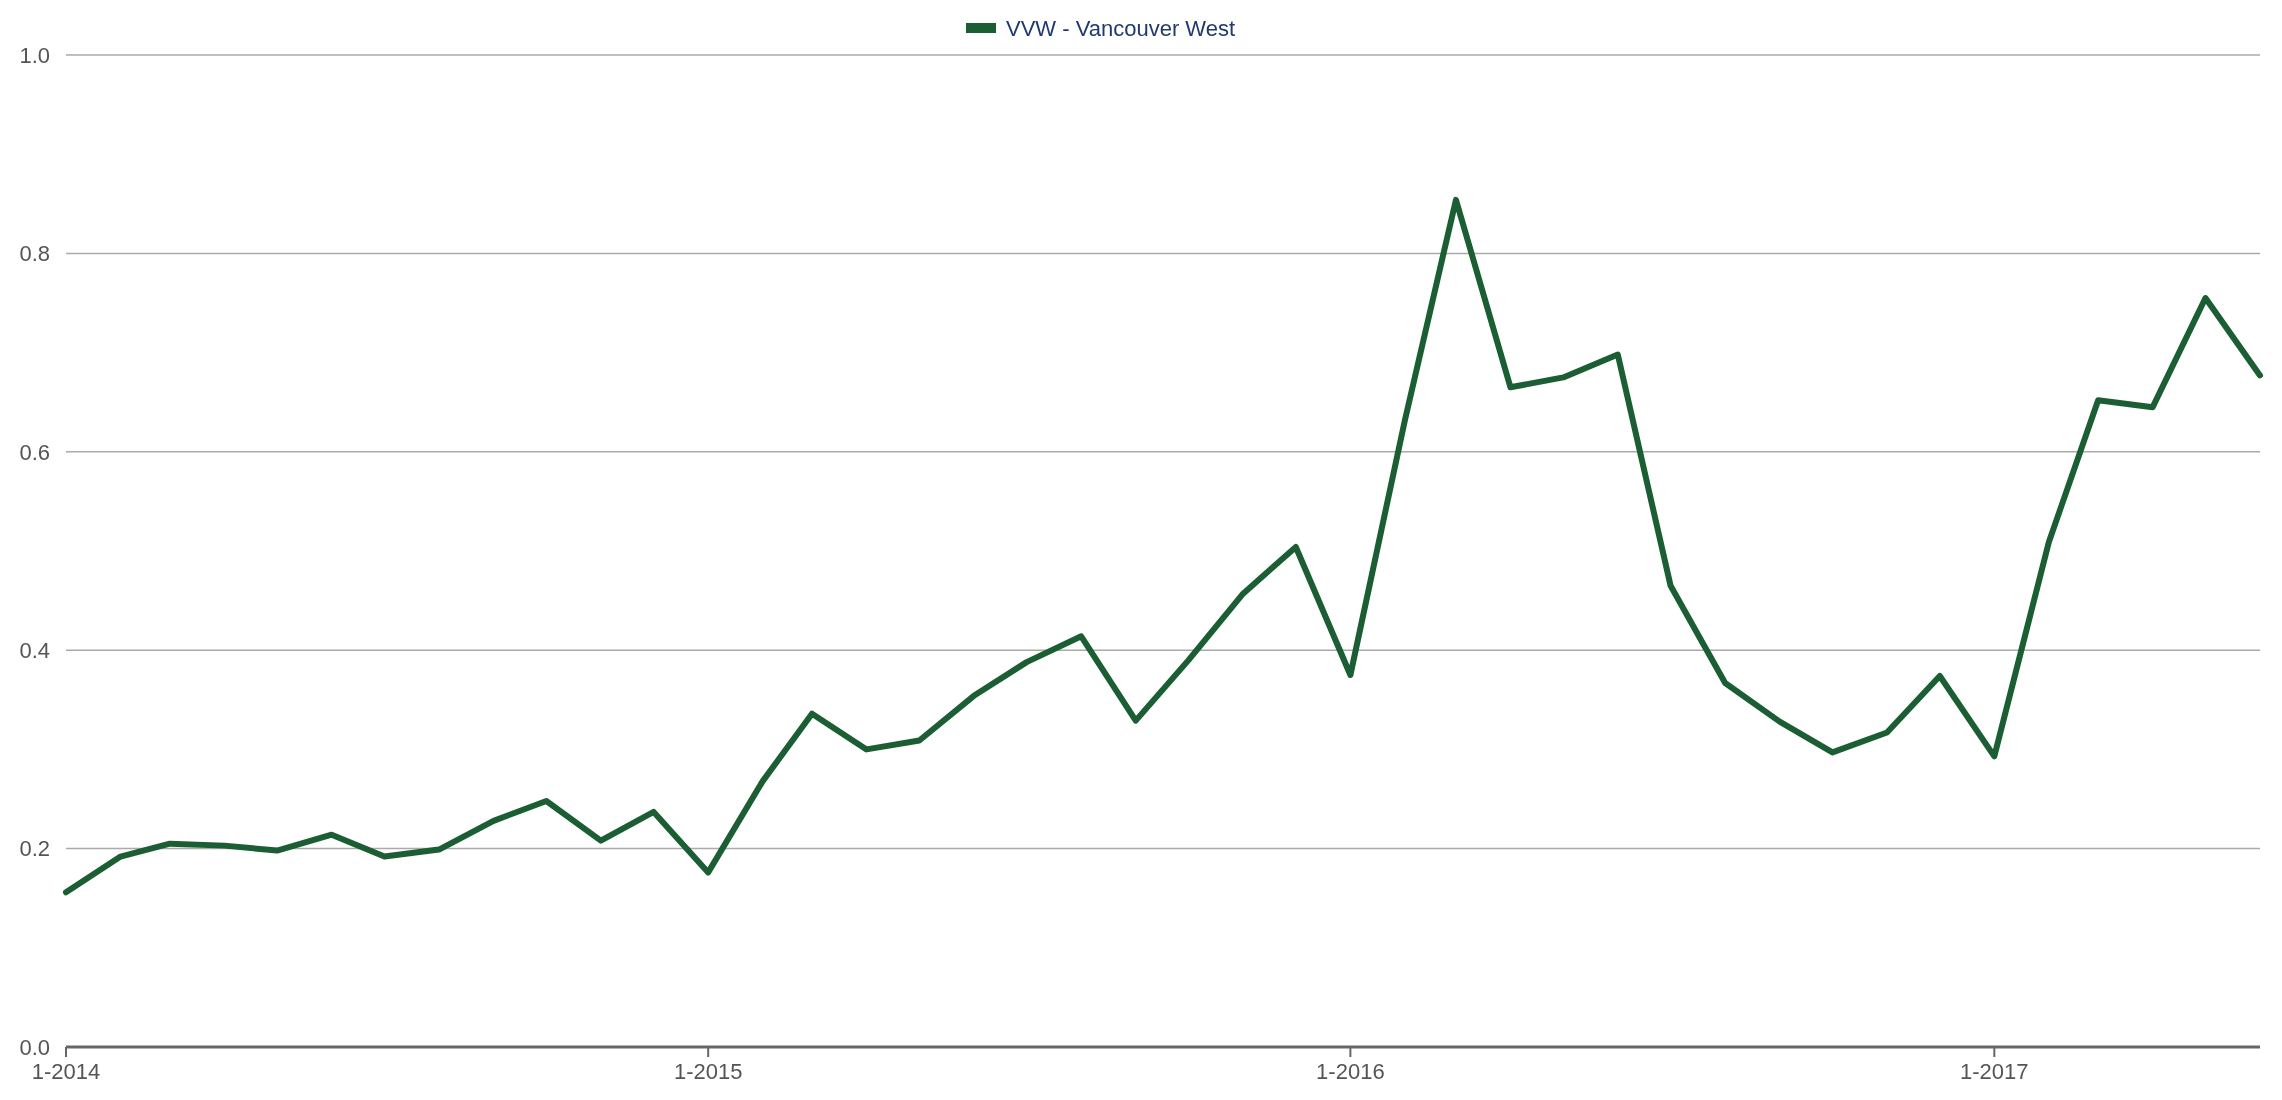 The height and width of the screenshot is (1100, 2282). I want to click on y-tick-label: 0.6, so click(34, 452).